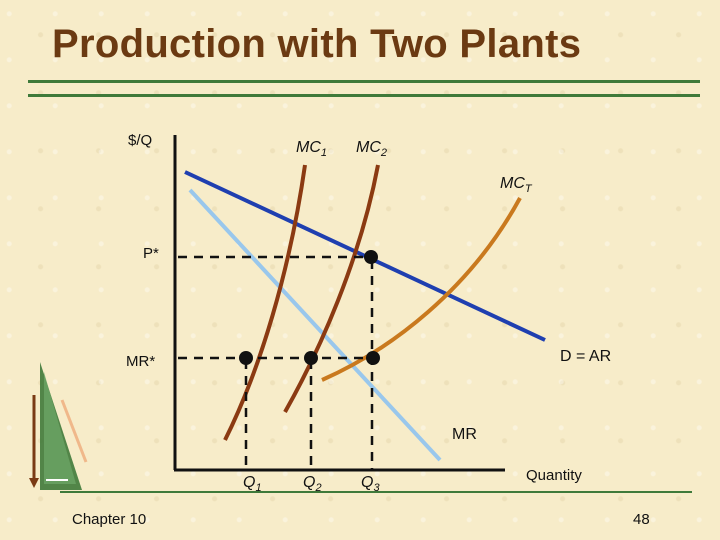  What do you see at coordinates (421, 289) in the screenshot?
I see `mct-curve` at bounding box center [421, 289].